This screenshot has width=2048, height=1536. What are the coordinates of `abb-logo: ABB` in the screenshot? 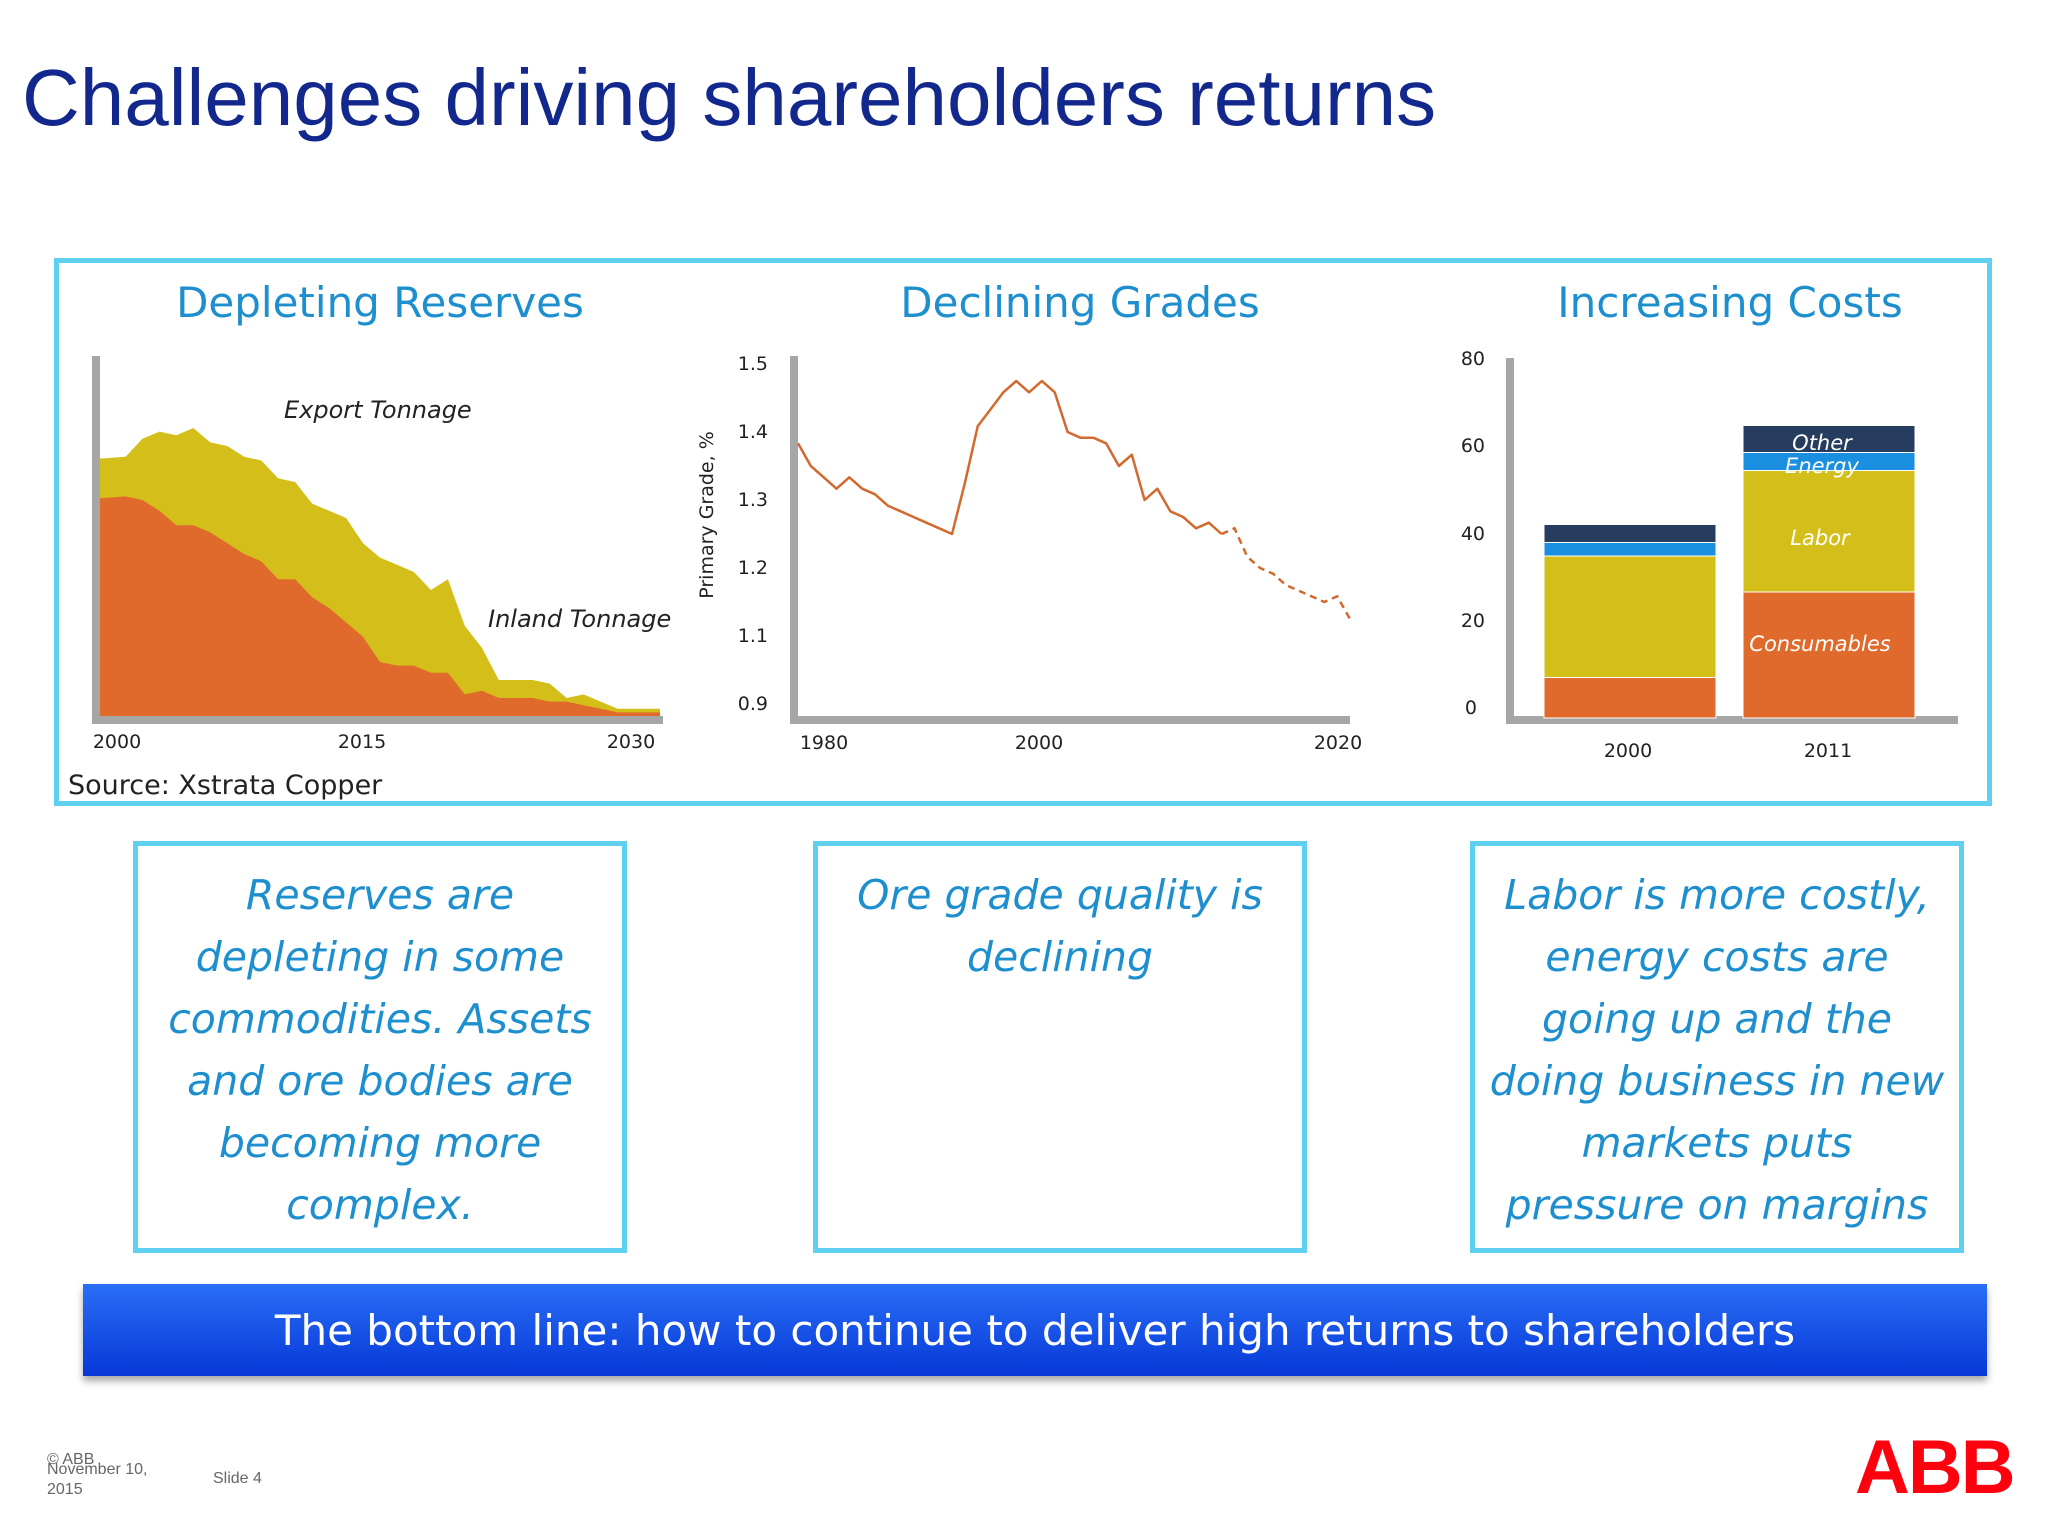 It's located at (1935, 1467).